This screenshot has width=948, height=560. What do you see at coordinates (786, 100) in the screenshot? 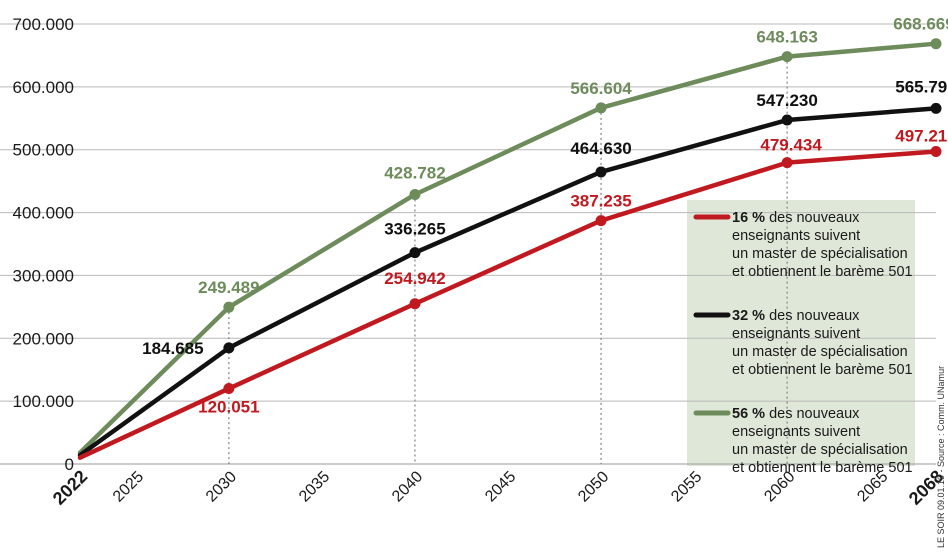
I see `data-label-black: 547.230` at bounding box center [786, 100].